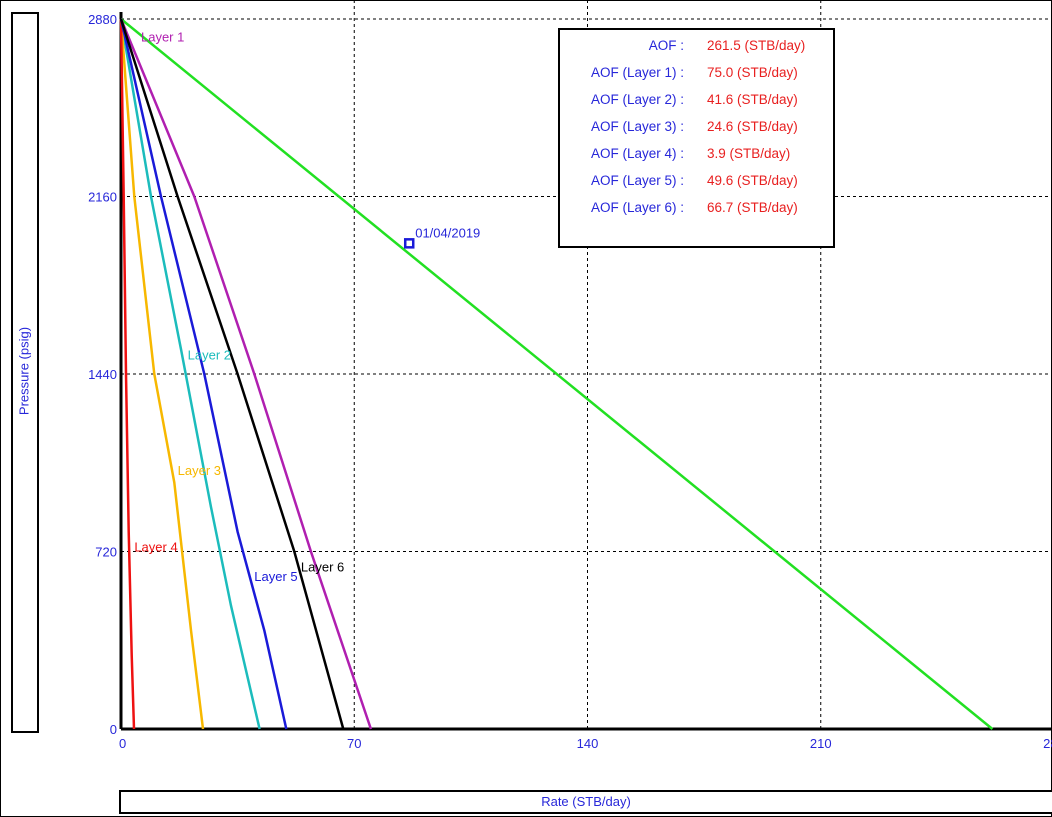  I want to click on legend-name: AOF :, so click(666, 45).